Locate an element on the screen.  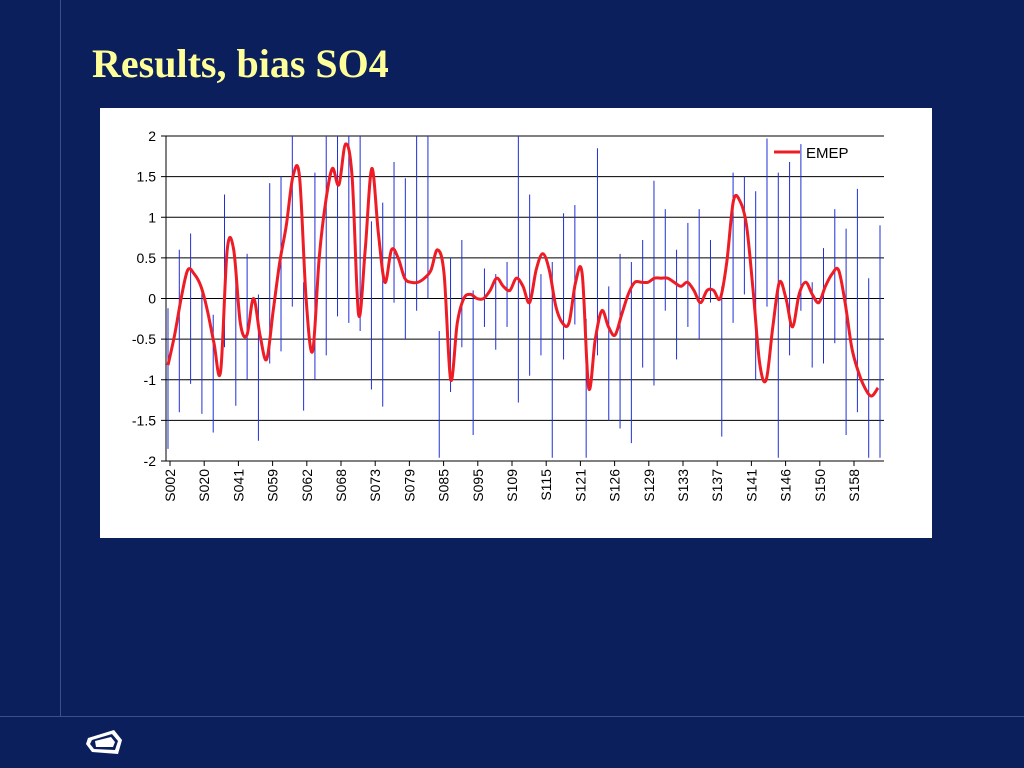
x-tick-label: S085 is located at coordinates (444, 485).